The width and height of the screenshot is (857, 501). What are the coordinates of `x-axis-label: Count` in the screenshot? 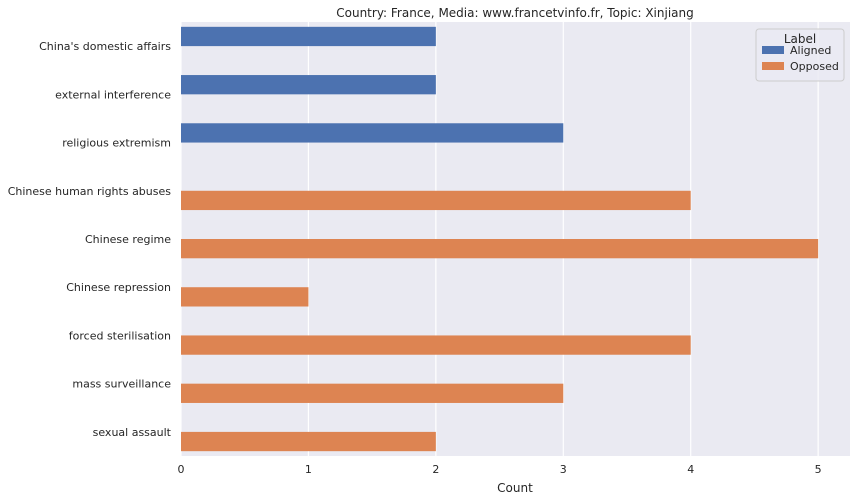 It's located at (515, 488).